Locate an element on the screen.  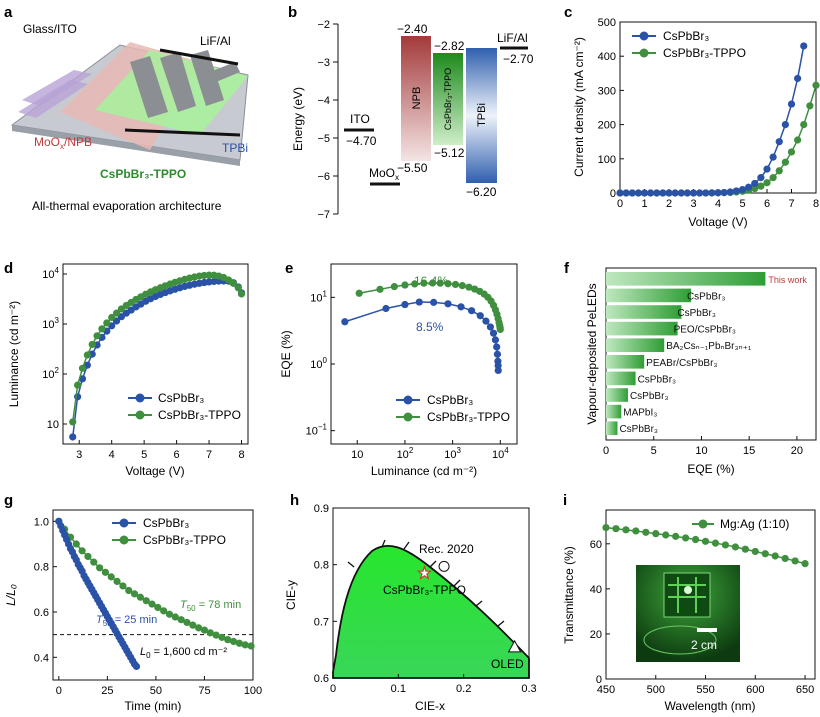
t50-blue-prefix: T is located at coordinates (100, 620).